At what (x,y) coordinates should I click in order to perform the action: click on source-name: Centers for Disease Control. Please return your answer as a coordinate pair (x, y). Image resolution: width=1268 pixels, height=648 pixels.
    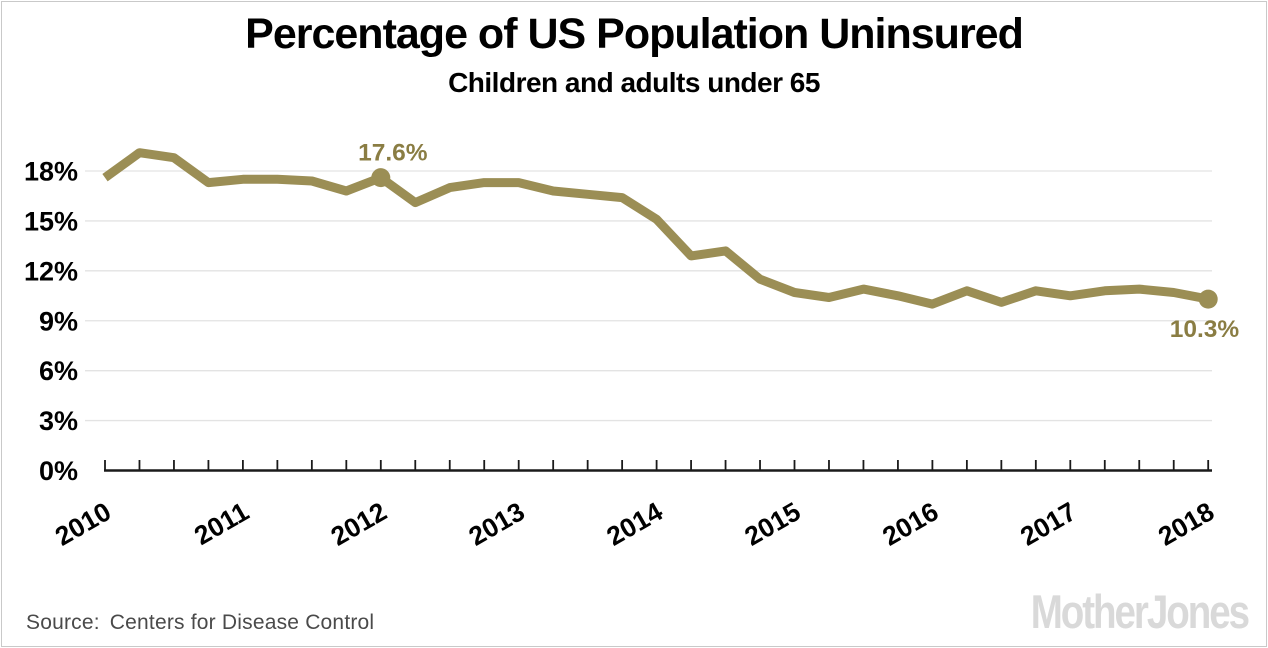
    Looking at the image, I should click on (242, 622).